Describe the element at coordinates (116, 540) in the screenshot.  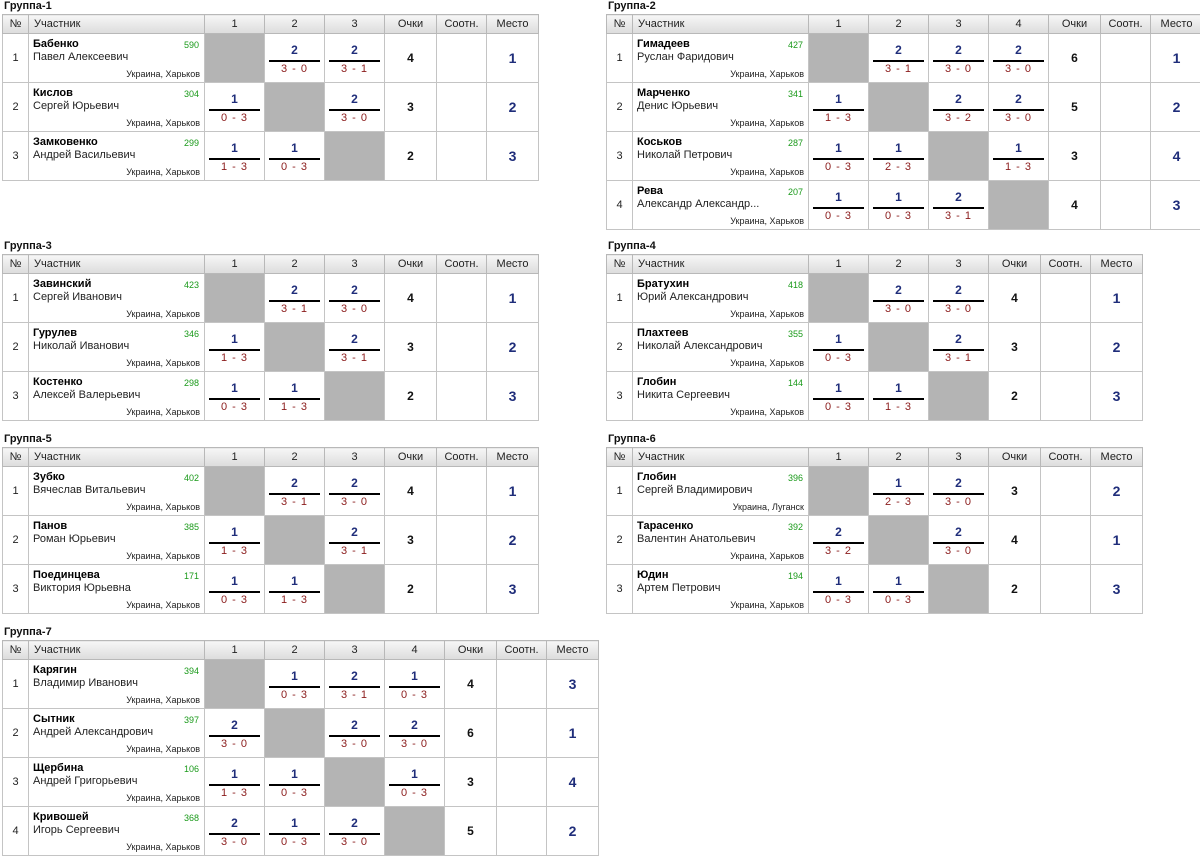
I see `participant-cell: Панов 385 Роман Юрьевич Украина, Харьков` at that location.